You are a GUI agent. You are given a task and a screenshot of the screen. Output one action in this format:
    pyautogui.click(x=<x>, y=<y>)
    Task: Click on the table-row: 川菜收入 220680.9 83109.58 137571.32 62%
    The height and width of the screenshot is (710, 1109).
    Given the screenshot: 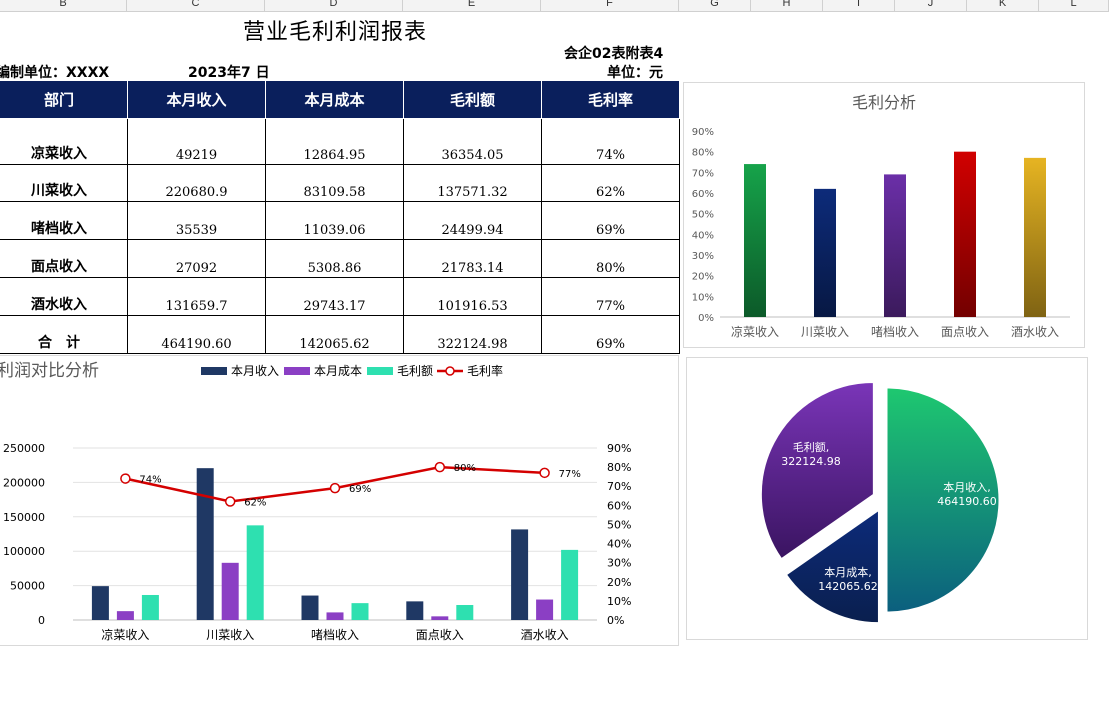 What is the action you would take?
    pyautogui.click(x=340, y=183)
    